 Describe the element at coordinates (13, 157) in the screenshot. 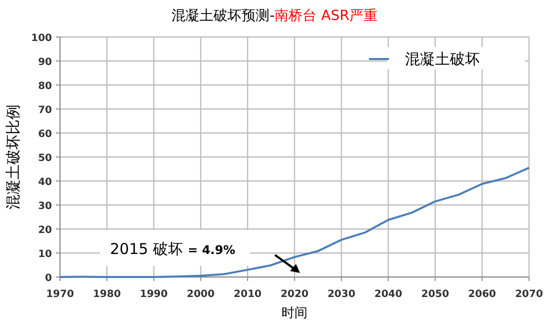

I see `y-axis-title: 混凝土破坏比例` at that location.